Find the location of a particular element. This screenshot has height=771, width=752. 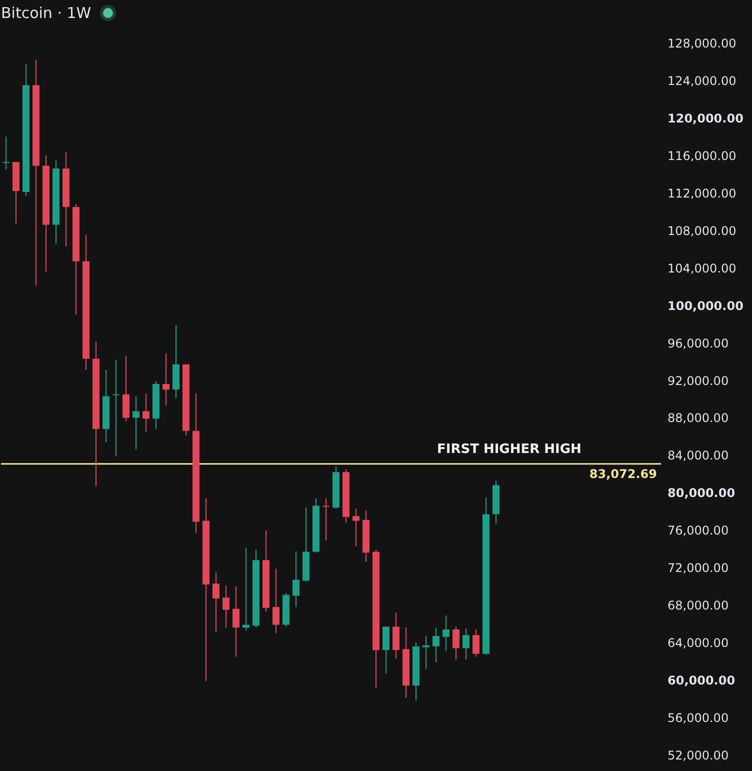

y-tick-label: 68,000.00 is located at coordinates (698, 605).